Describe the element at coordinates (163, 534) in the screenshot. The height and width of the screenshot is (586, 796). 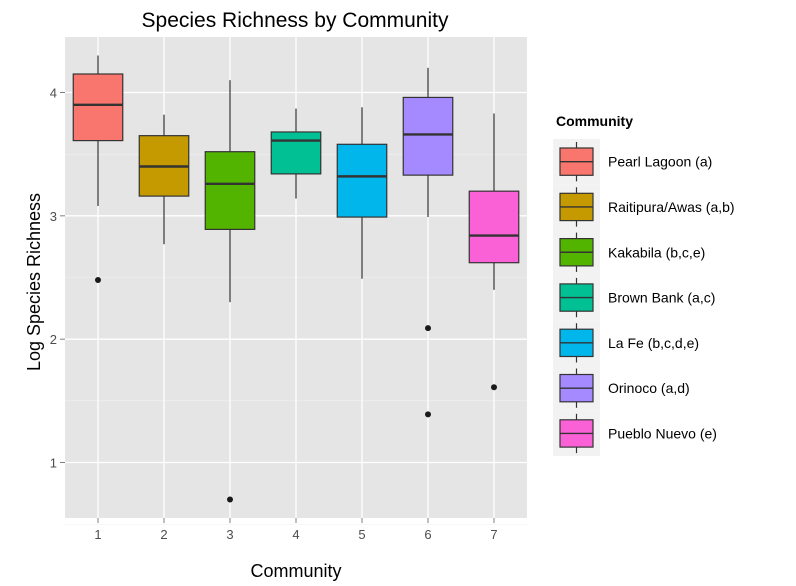
I see `x-tick-label: 2` at that location.